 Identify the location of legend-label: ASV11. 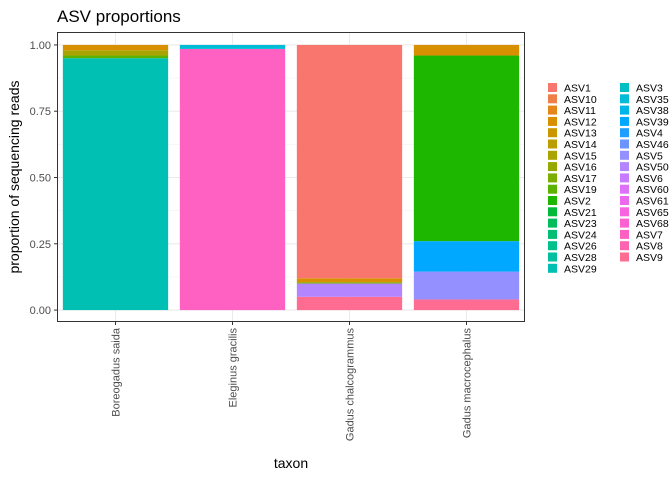
(580, 111).